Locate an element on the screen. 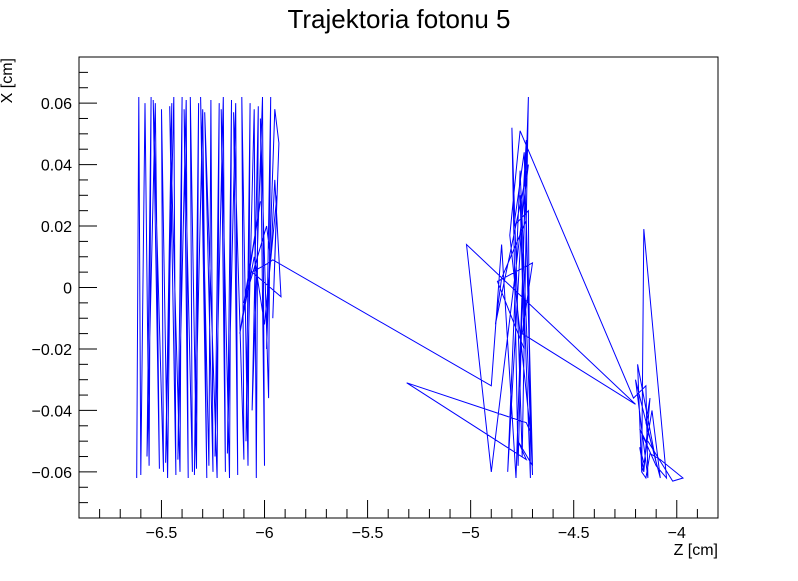 Image resolution: width=798 pixels, height=581 pixels. x-tick-label: −4 is located at coordinates (677, 533).